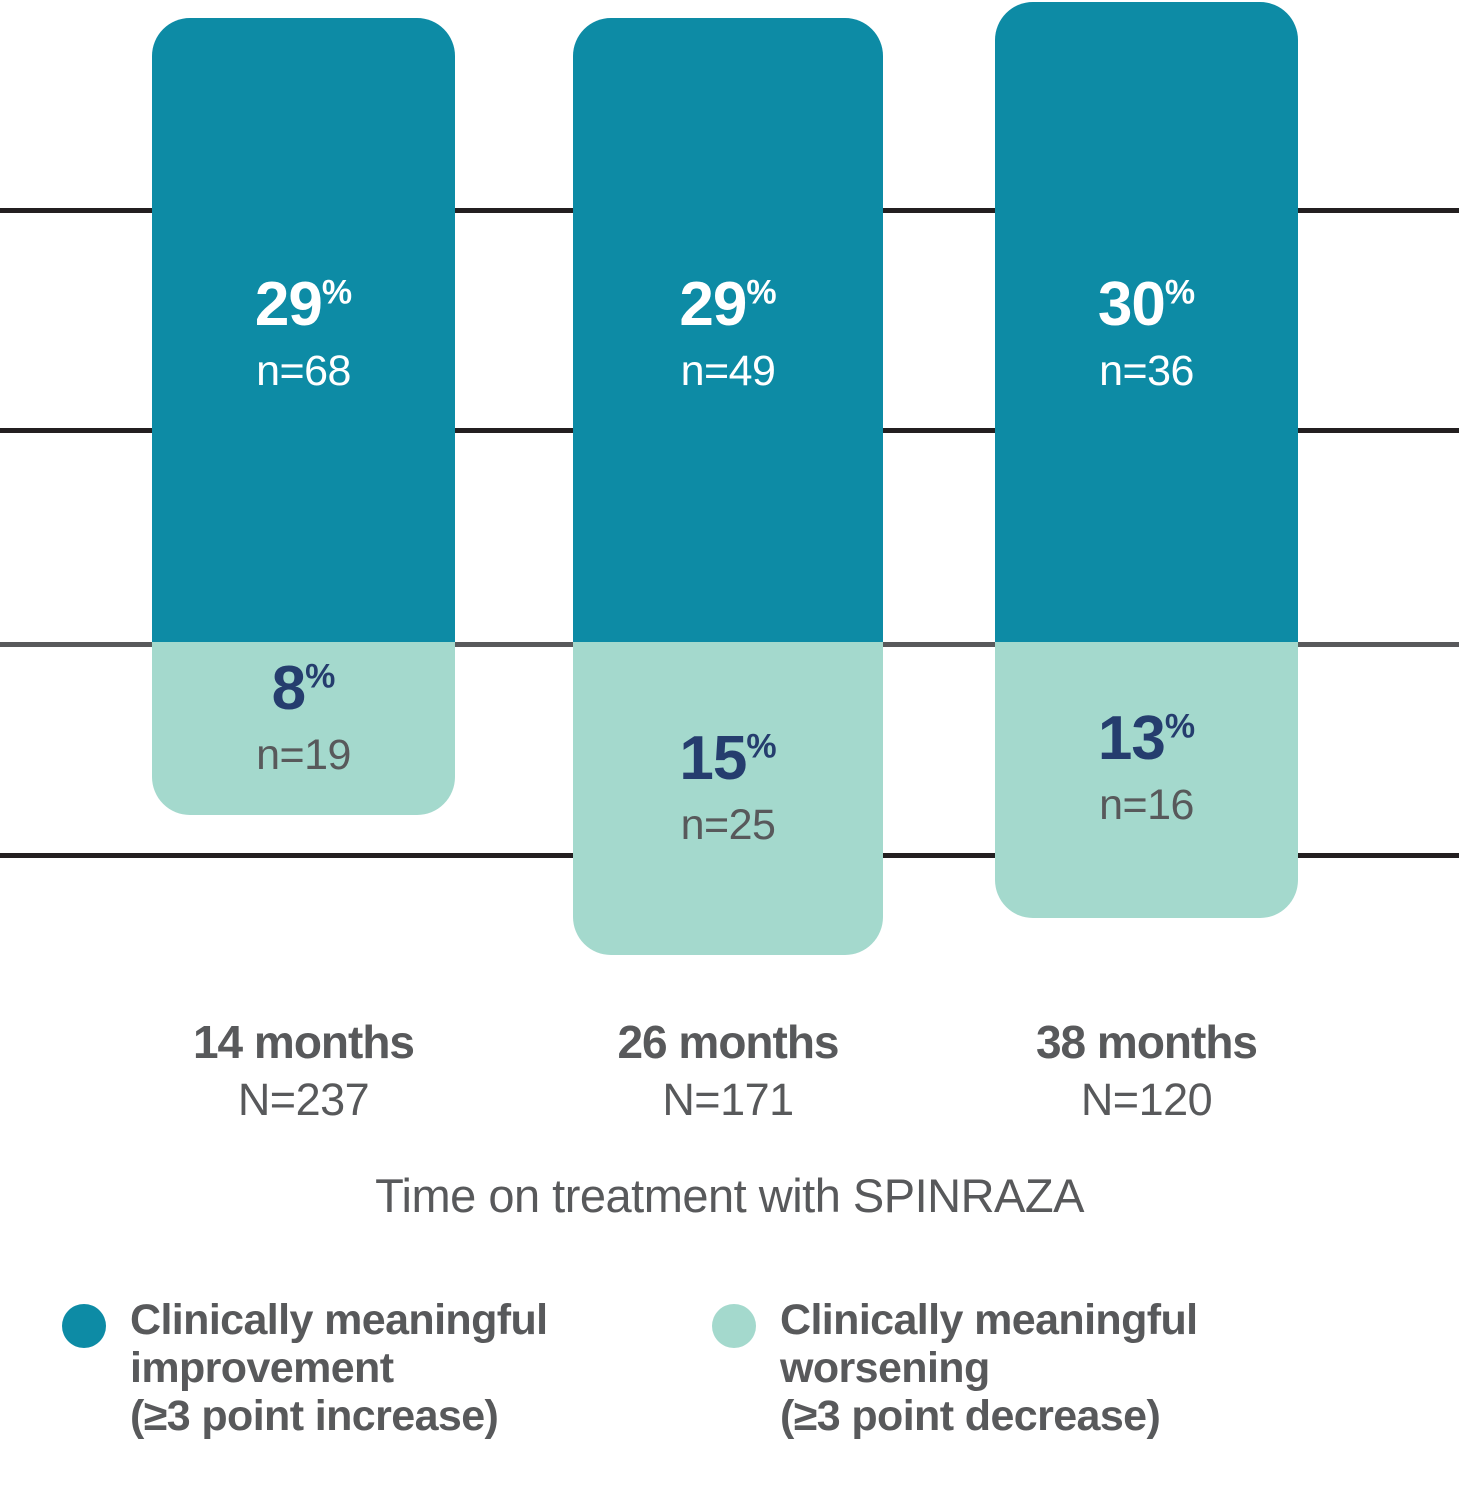 This screenshot has height=1500, width=1459. I want to click on bar-group-38-months: 30% n=36 13% n=16, so click(1146, 495).